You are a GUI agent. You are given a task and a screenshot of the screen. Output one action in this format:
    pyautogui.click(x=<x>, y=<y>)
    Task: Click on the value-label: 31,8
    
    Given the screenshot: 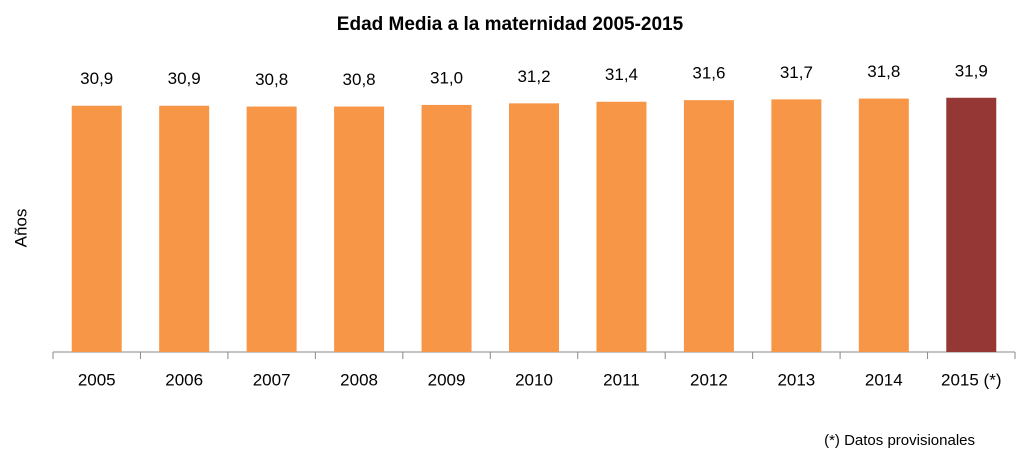 What is the action you would take?
    pyautogui.click(x=883, y=71)
    